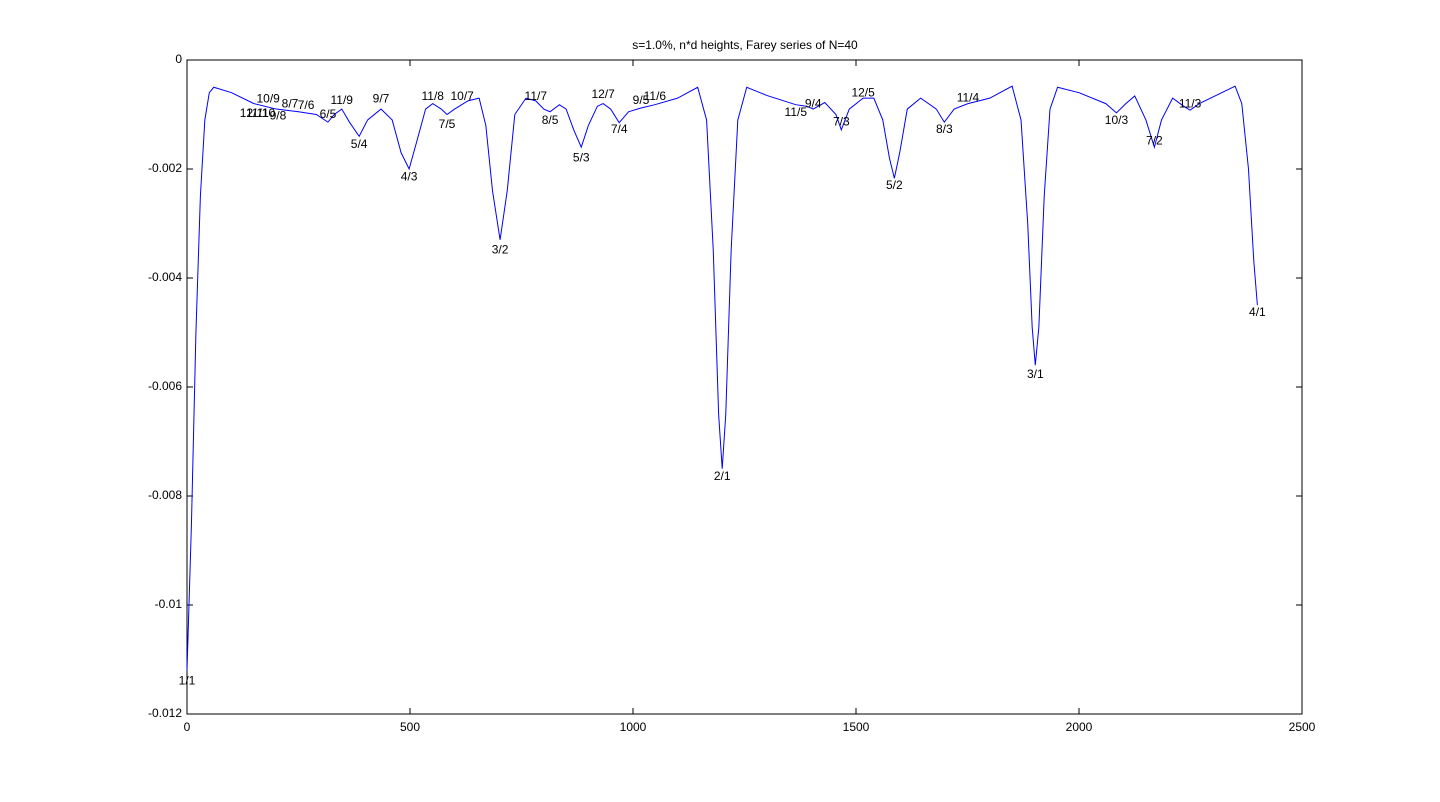 The image size is (1440, 802). Describe the element at coordinates (342, 100) in the screenshot. I see `annotation: 11/9` at that location.